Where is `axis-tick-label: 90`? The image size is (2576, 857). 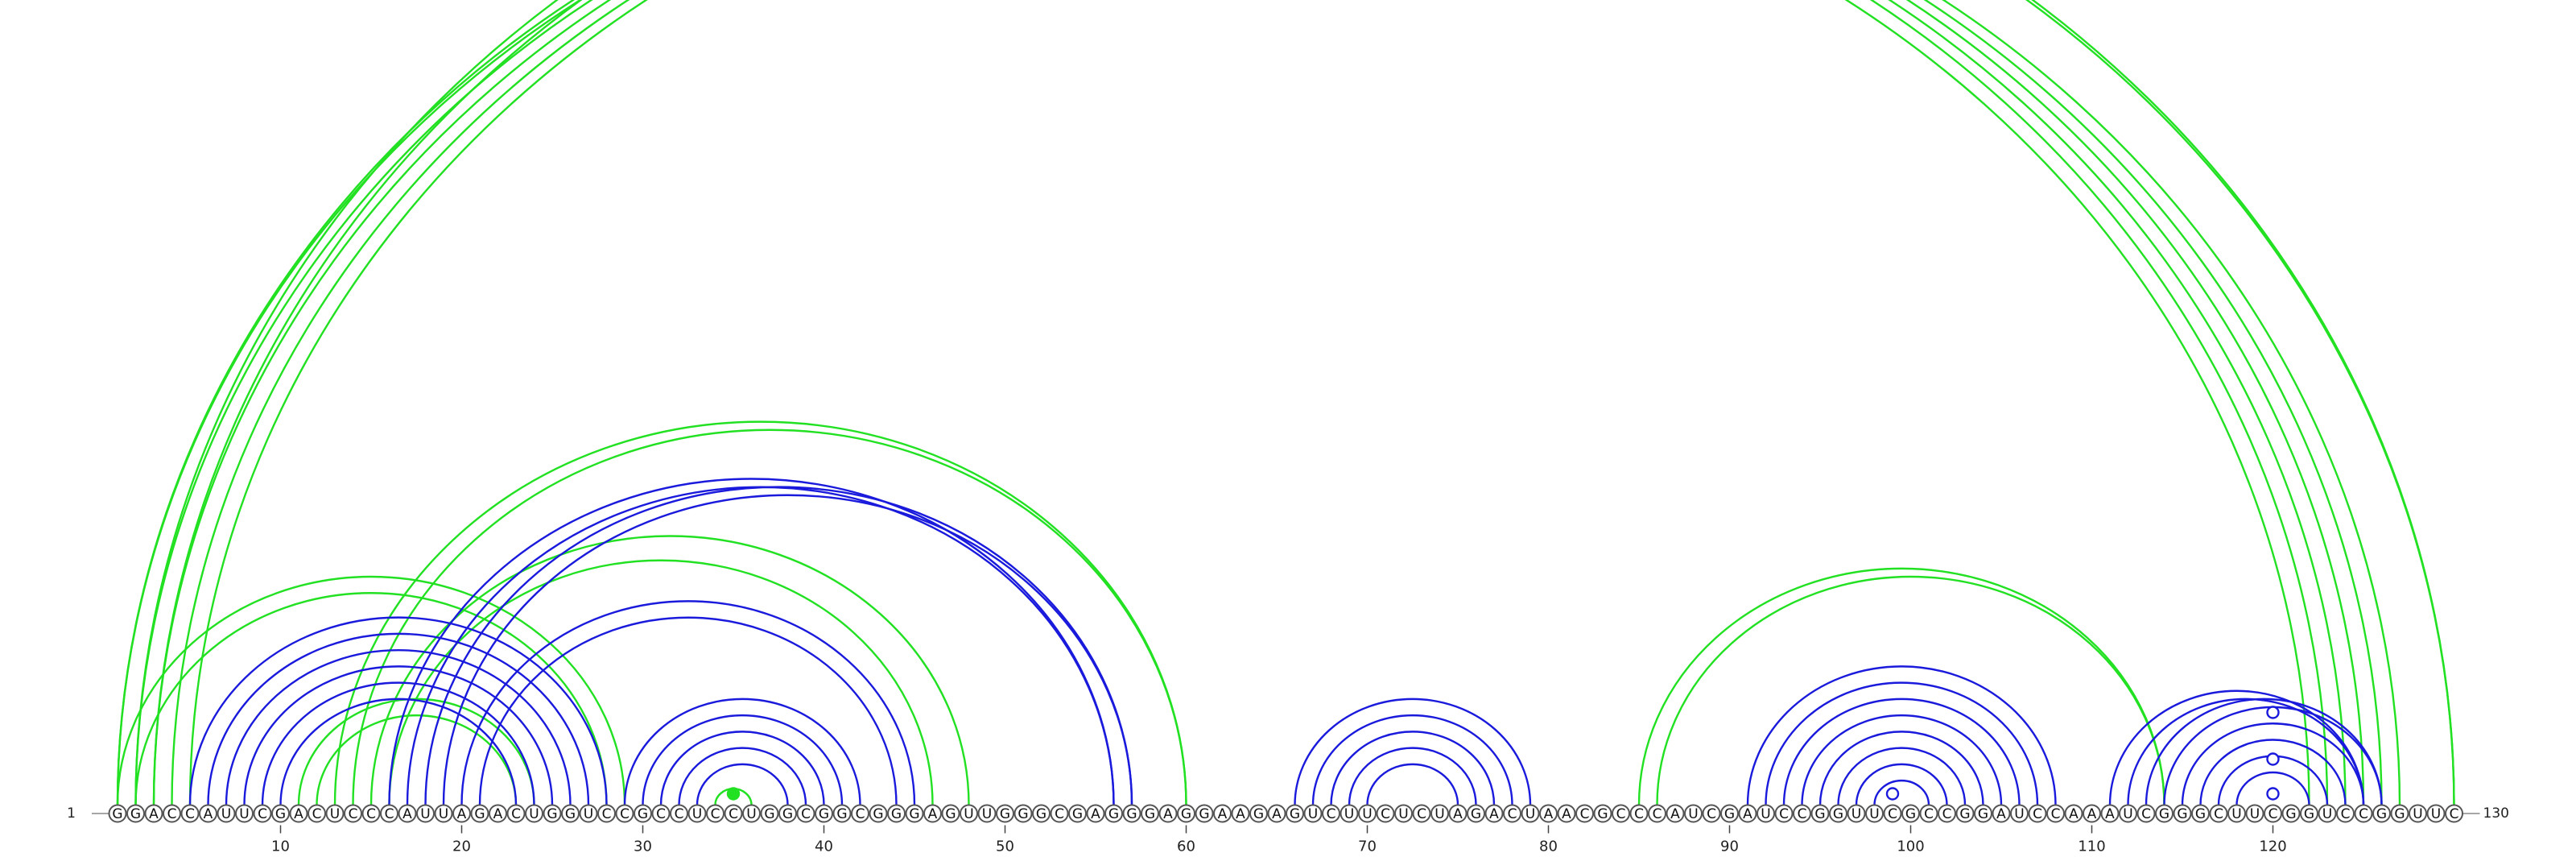
axis-tick-label: 90 is located at coordinates (1729, 846).